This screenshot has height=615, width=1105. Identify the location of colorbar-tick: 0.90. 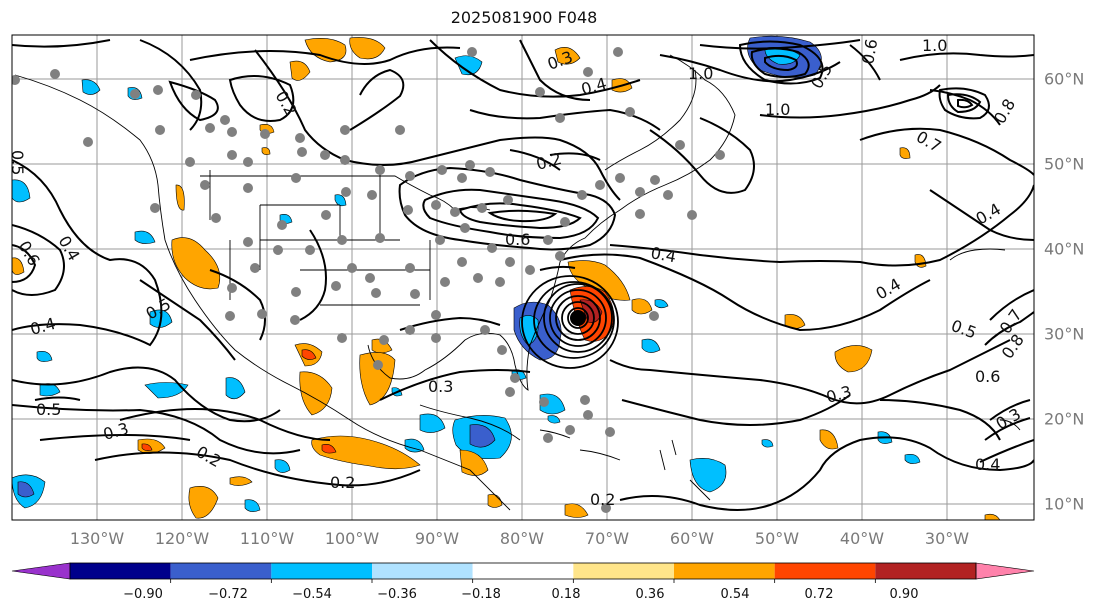
(904, 594).